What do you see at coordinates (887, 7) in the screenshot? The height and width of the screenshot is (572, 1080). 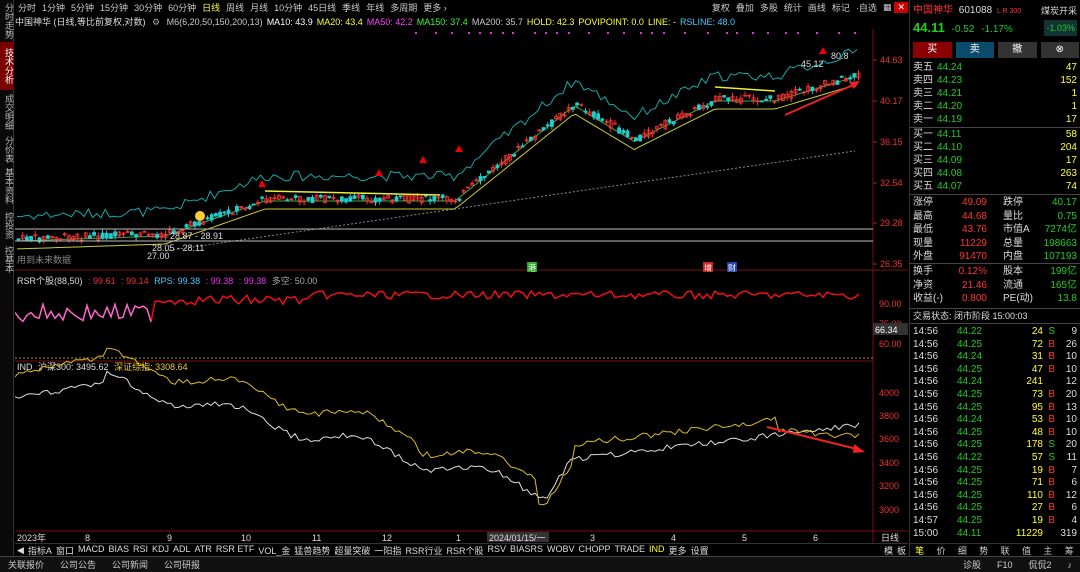 I see `grid-icon: ▦` at bounding box center [887, 7].